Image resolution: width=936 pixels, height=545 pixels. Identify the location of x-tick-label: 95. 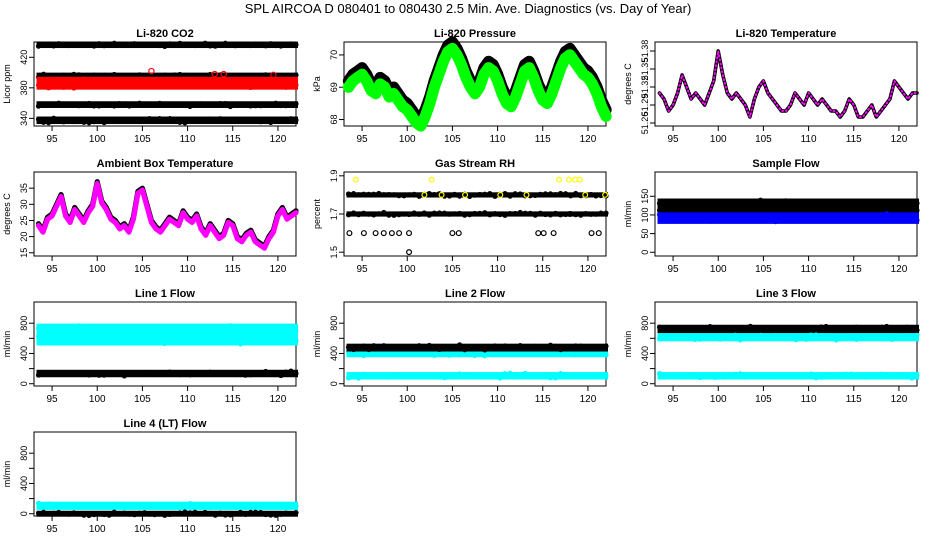
(674, 139).